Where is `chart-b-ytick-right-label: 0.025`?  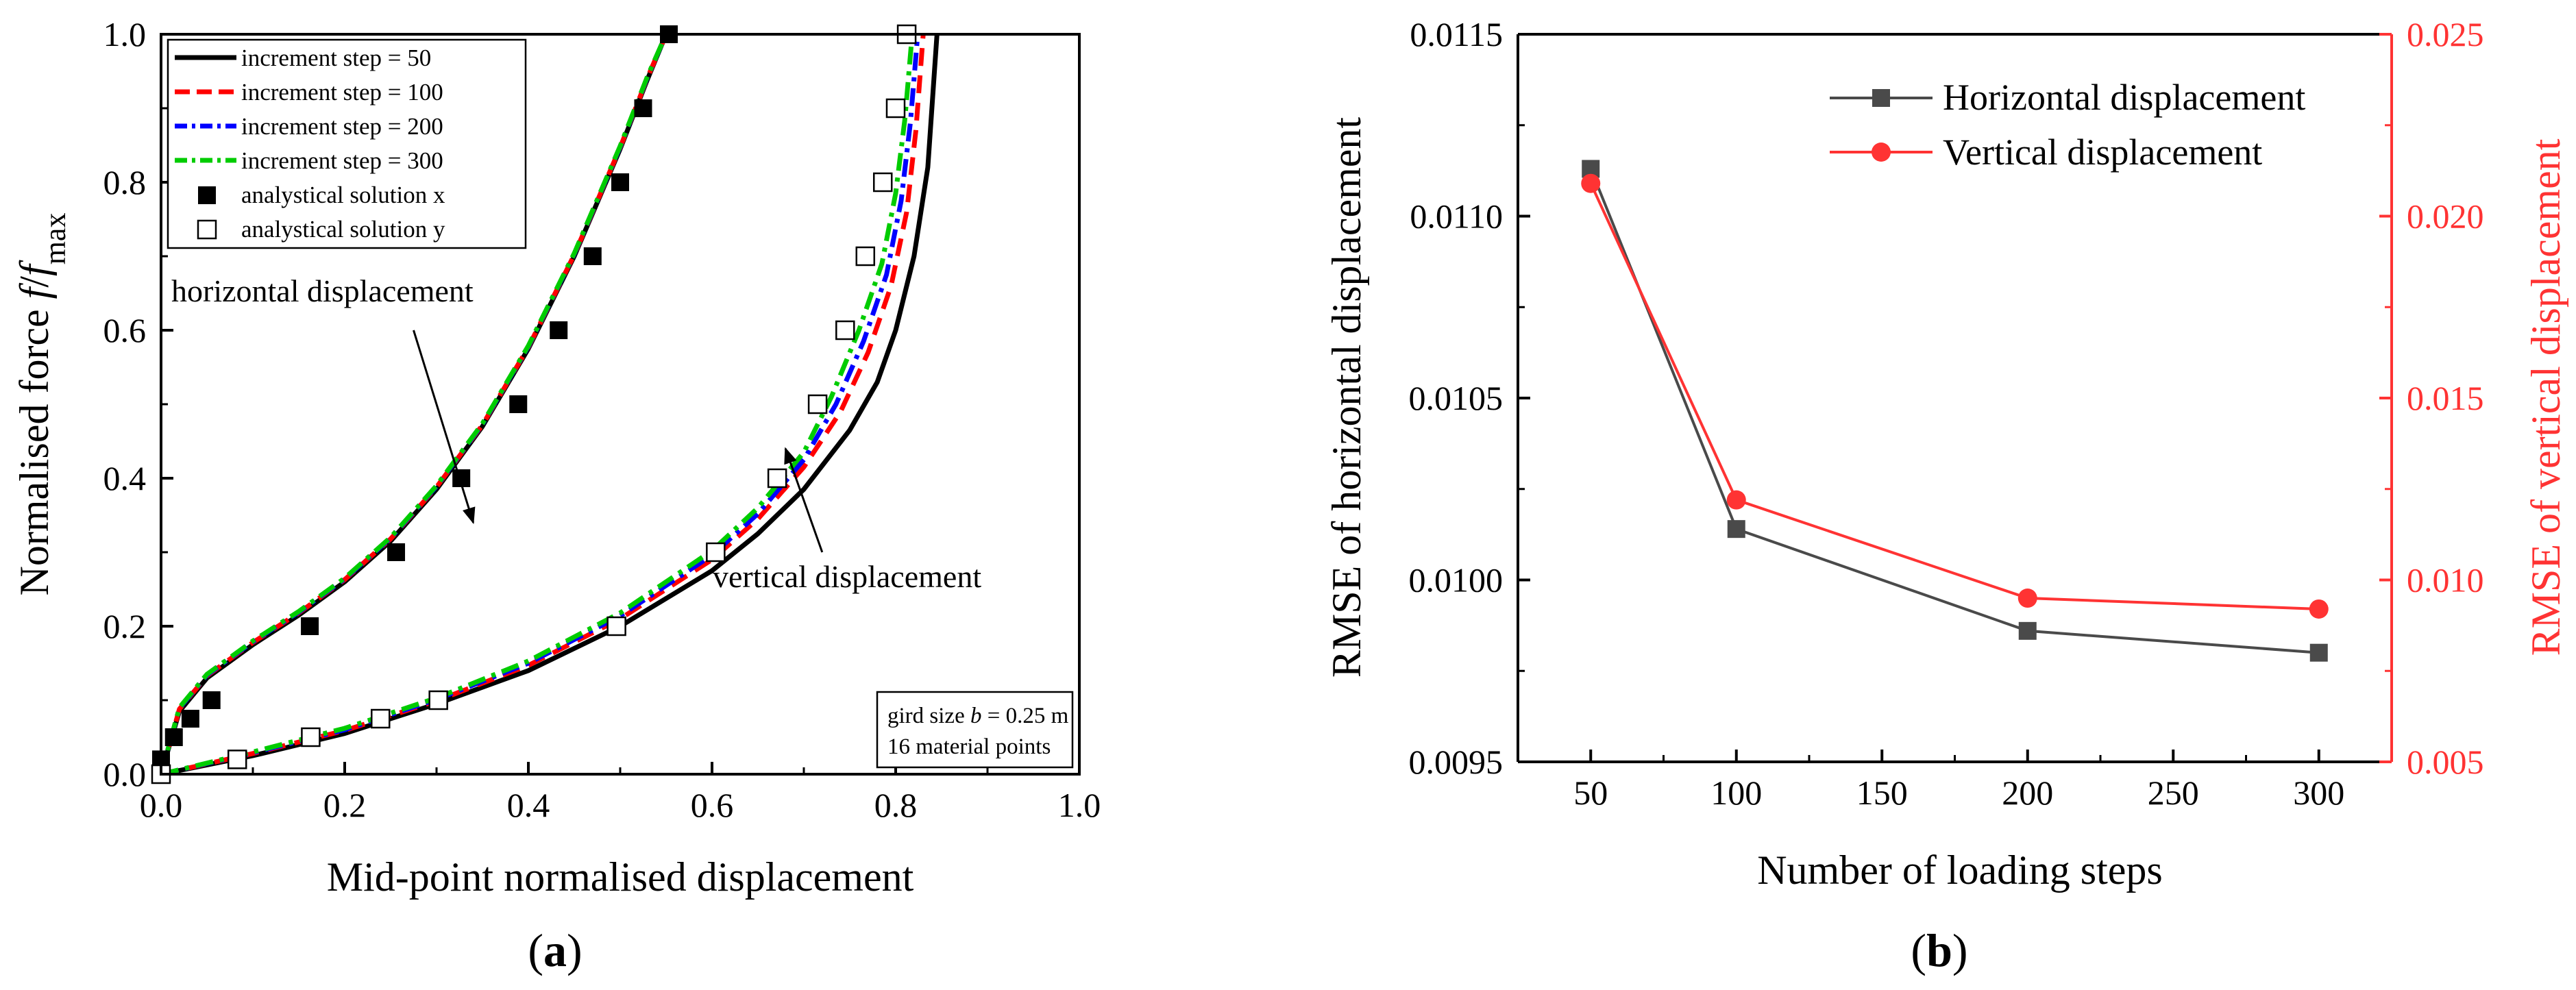
chart-b-ytick-right-label: 0.025 is located at coordinates (2446, 34).